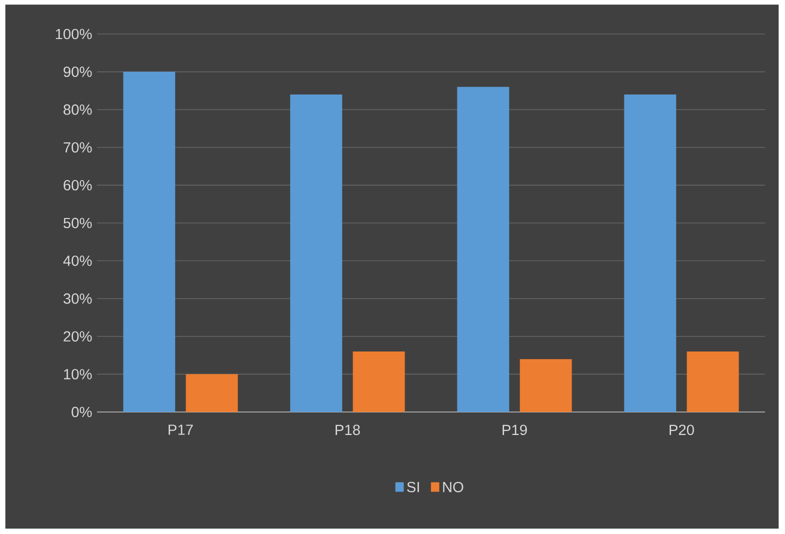 The image size is (785, 534). I want to click on x-tick-label: P20, so click(682, 430).